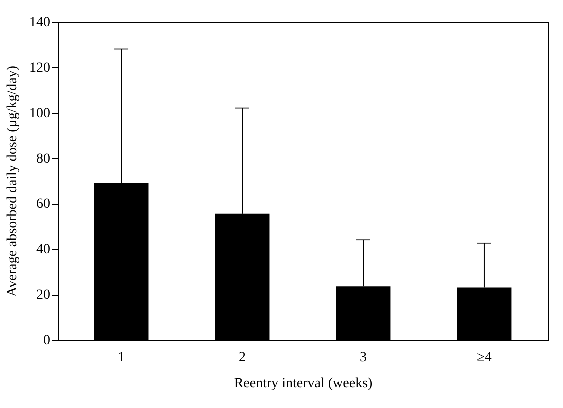  What do you see at coordinates (13, 181) in the screenshot?
I see `y-axis-title: Average absorbed daily dose (µg/kg/day)` at bounding box center [13, 181].